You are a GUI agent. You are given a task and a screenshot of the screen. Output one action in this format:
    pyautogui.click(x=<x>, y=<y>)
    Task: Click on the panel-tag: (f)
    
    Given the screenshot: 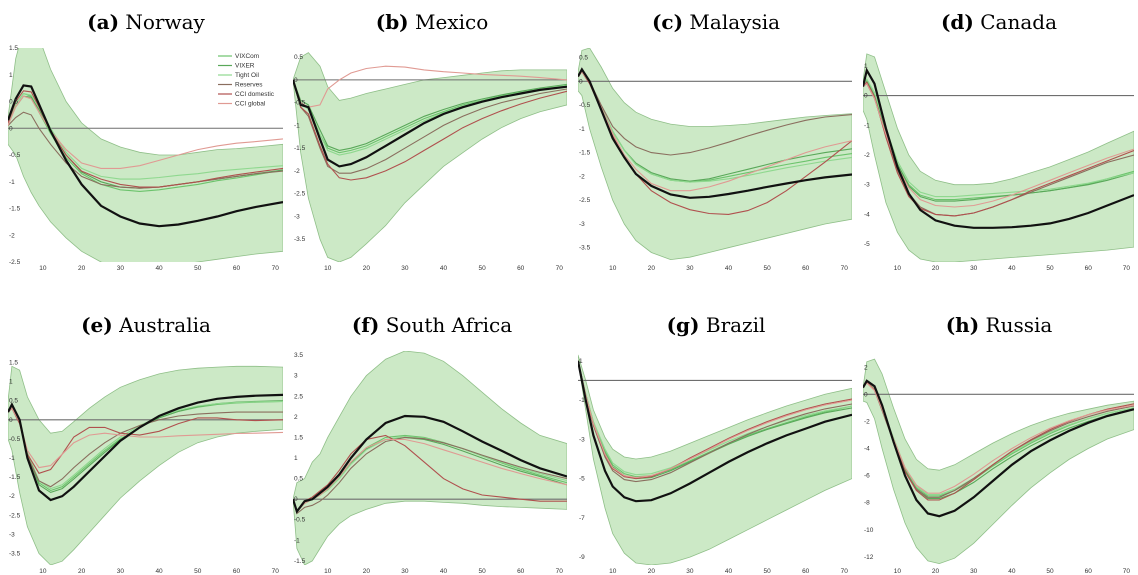 What is the action you would take?
    pyautogui.click(x=366, y=325)
    